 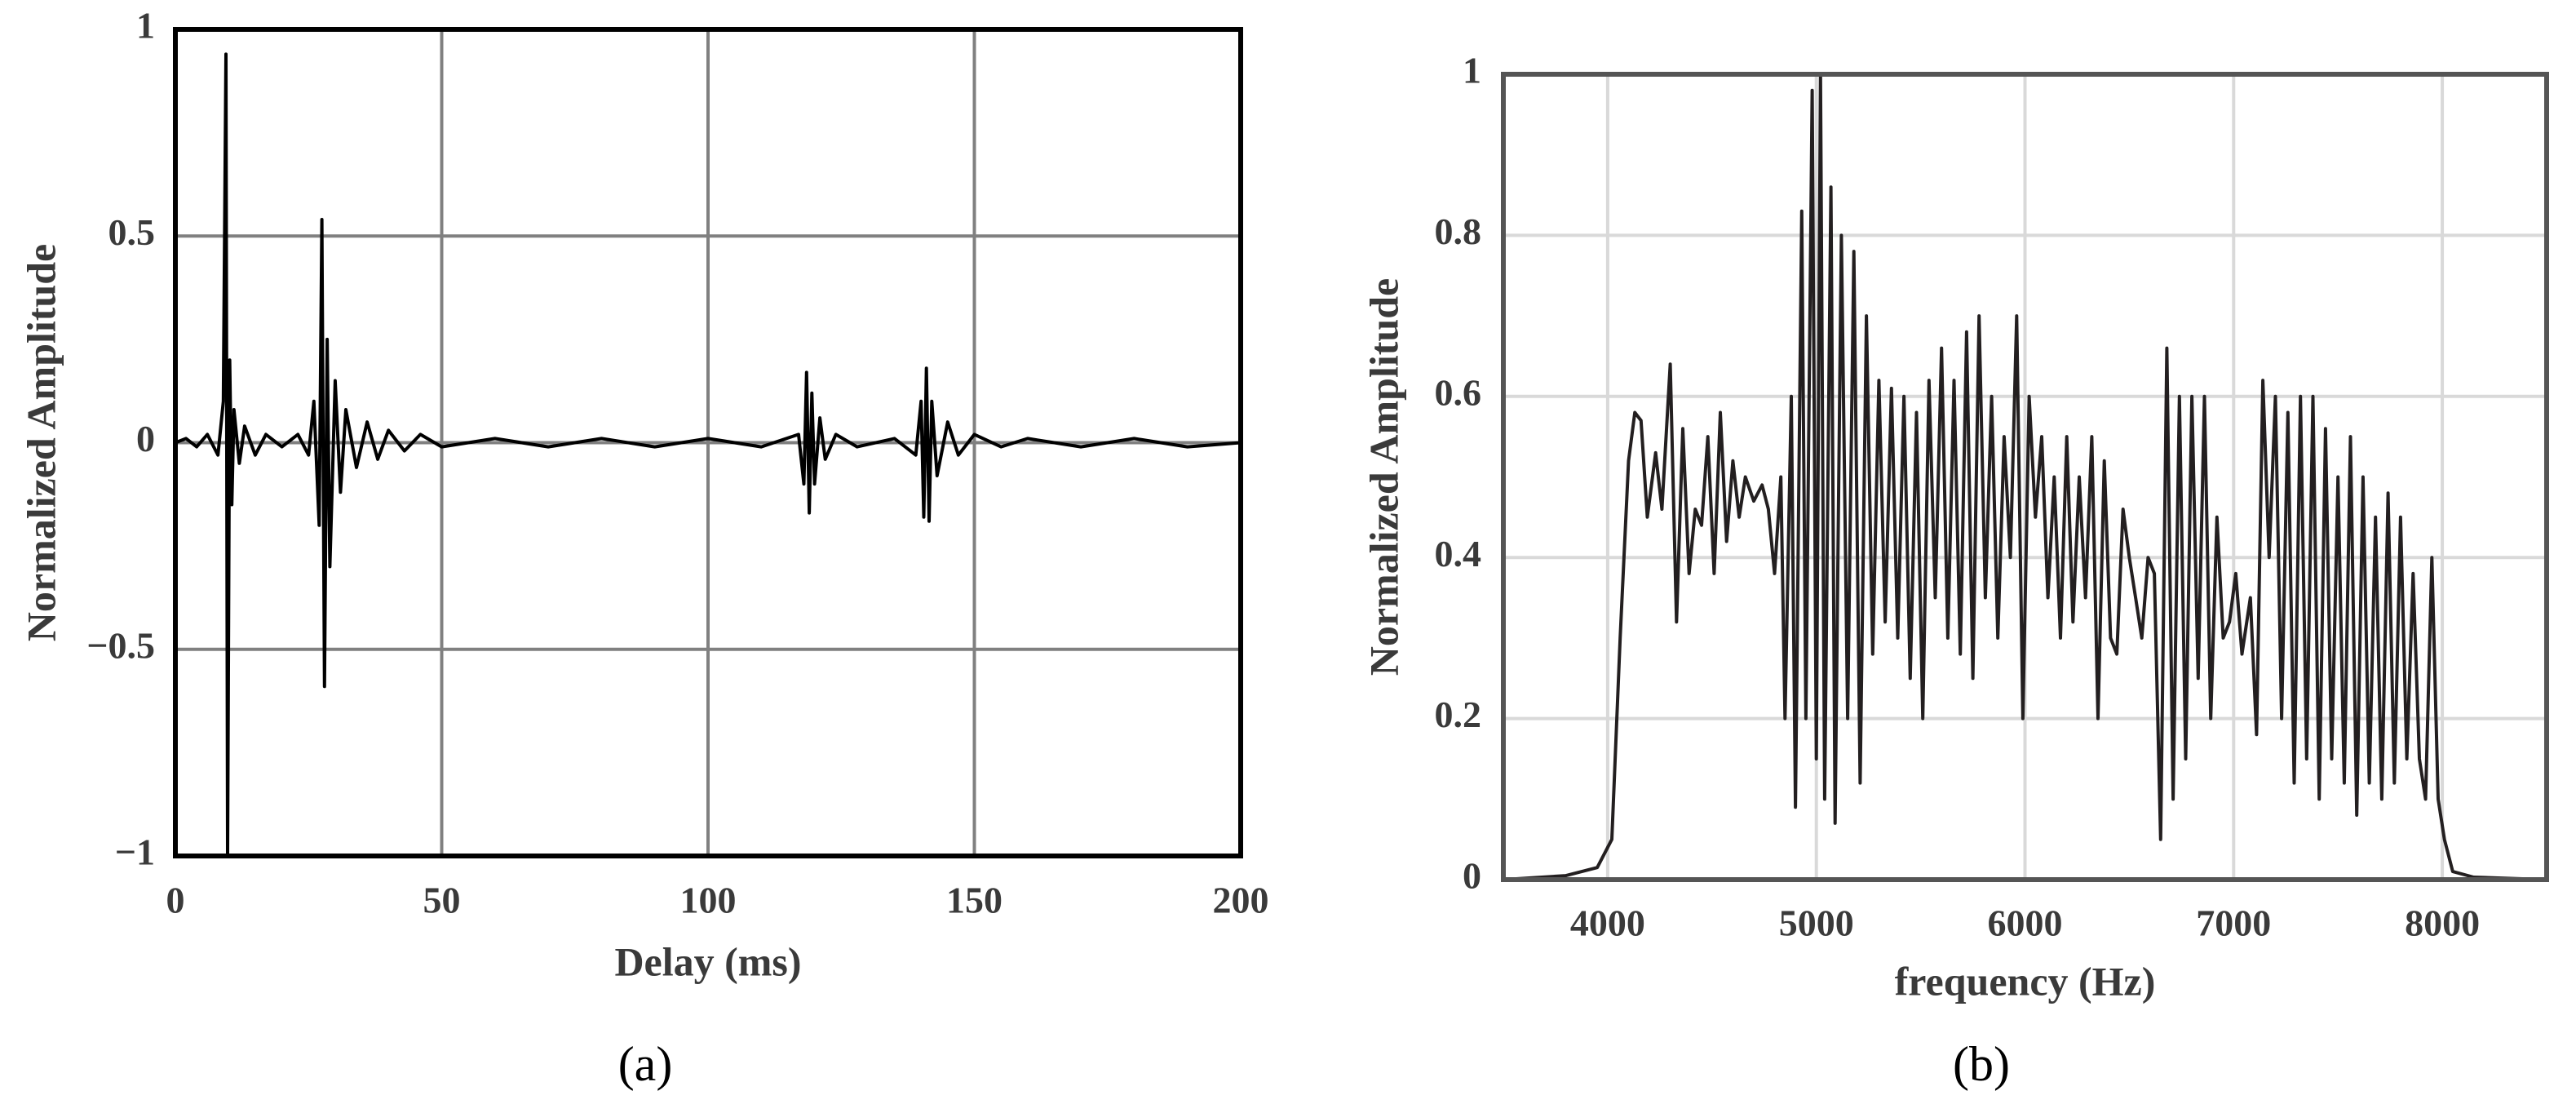 What do you see at coordinates (135, 852) in the screenshot?
I see `y-tick-label: −1` at bounding box center [135, 852].